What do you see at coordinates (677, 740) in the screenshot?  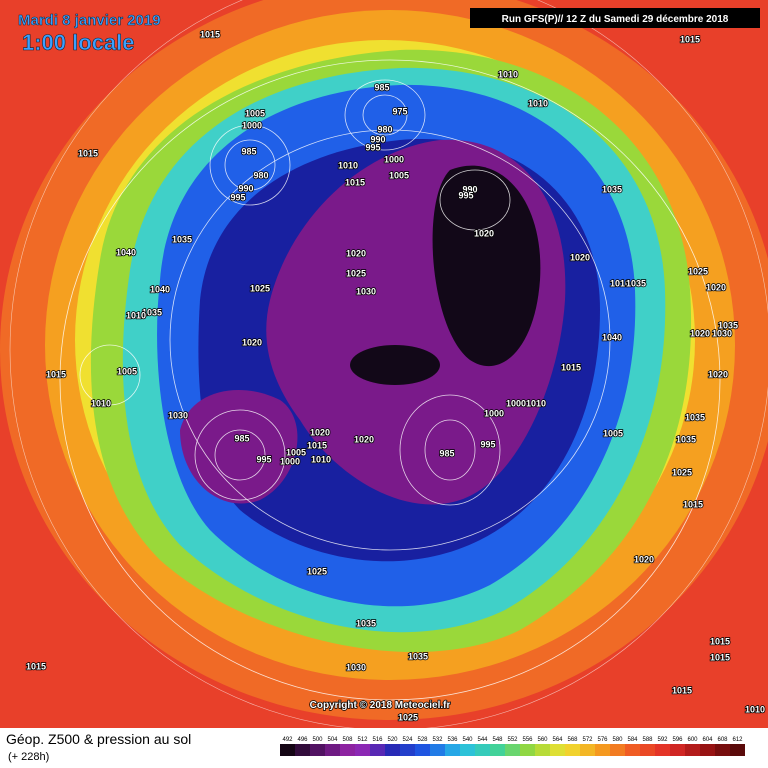 I see `scale-label: 596` at bounding box center [677, 740].